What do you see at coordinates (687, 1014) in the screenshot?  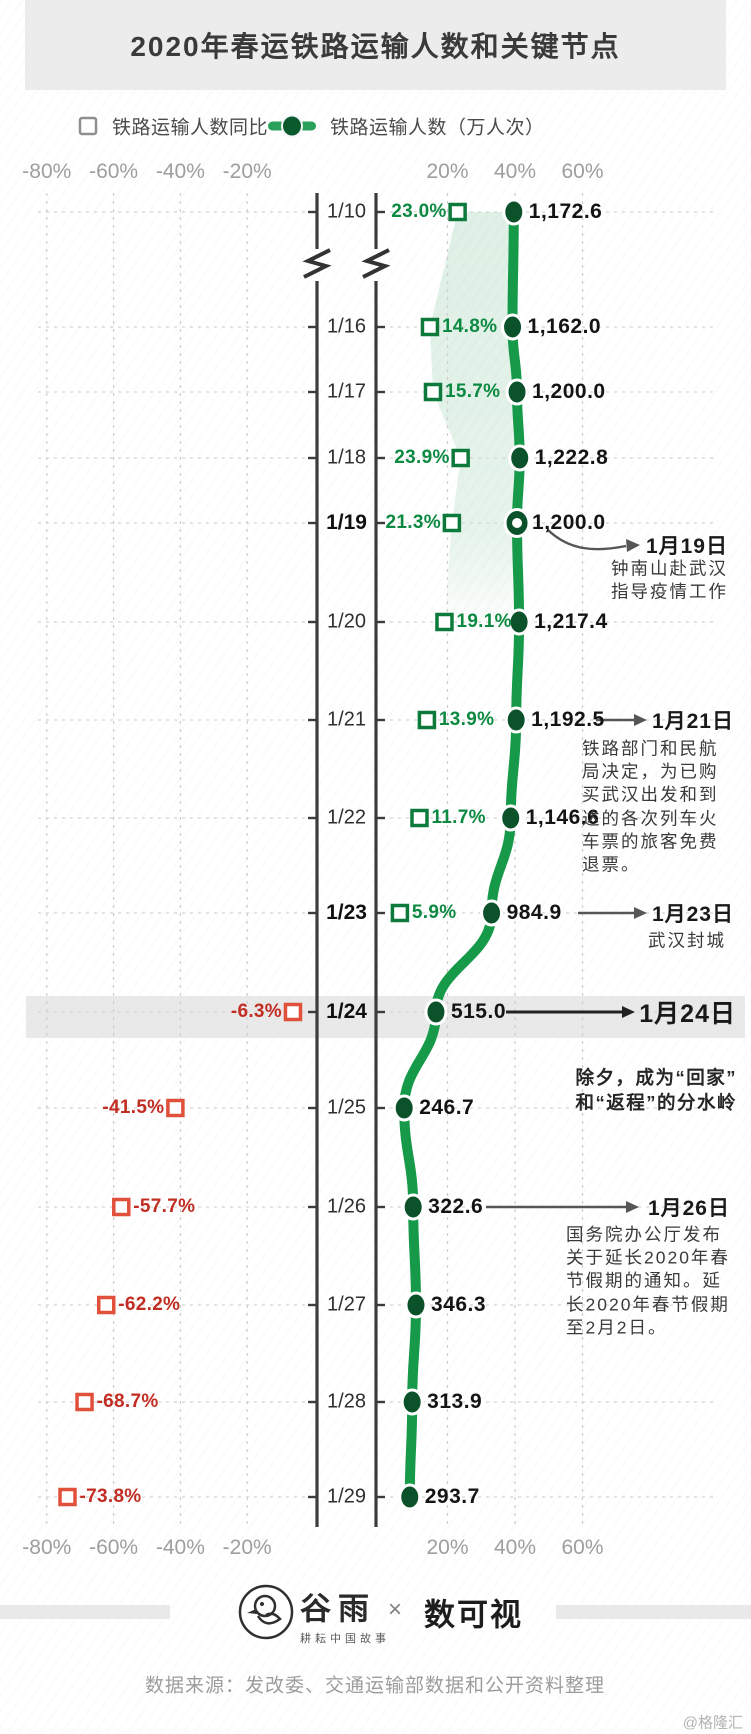 I see `annotation-title: 1月24日` at bounding box center [687, 1014].